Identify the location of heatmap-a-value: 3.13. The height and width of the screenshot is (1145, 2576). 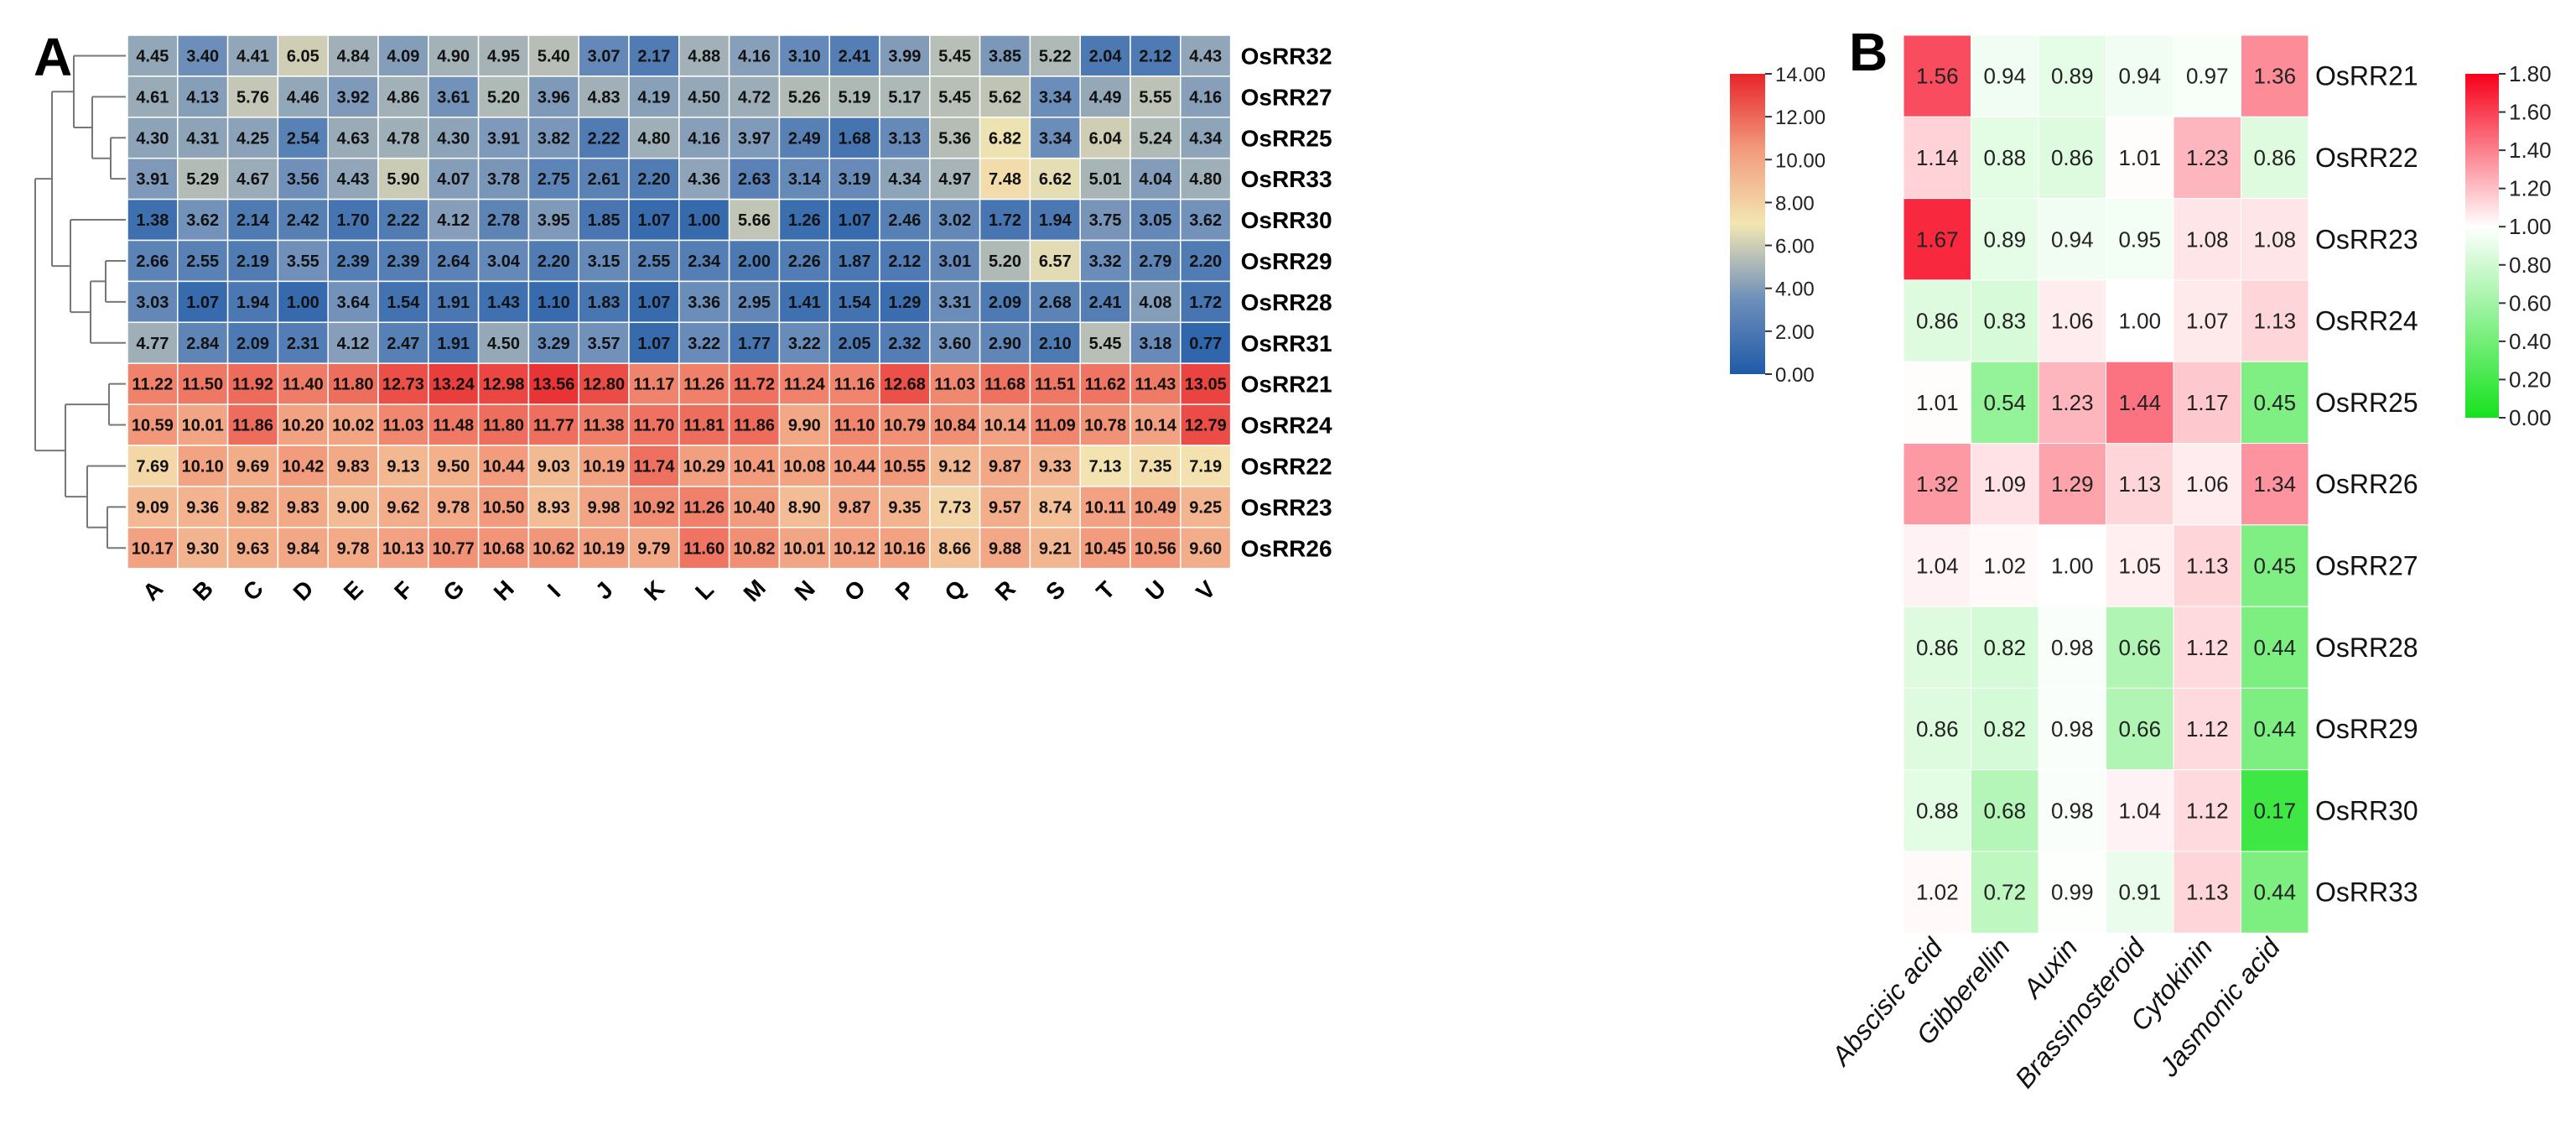
(904, 138).